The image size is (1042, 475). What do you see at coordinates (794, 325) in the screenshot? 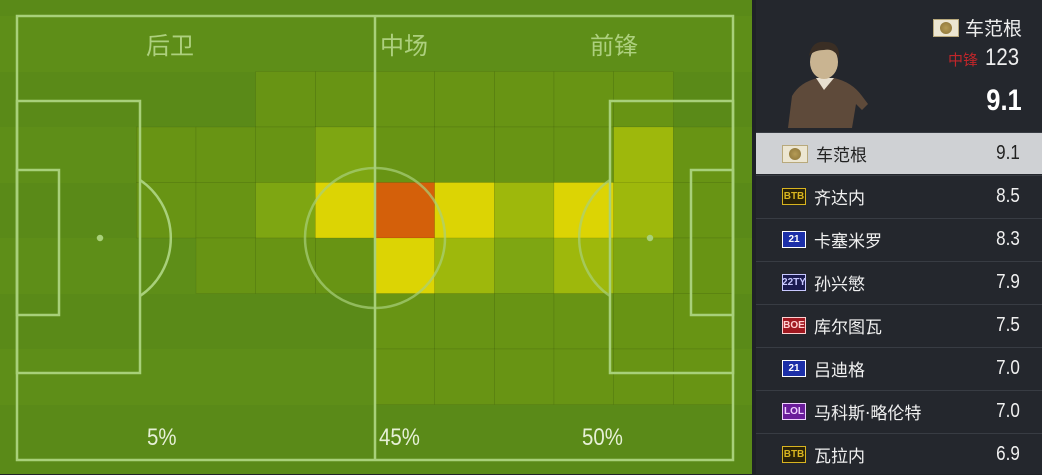
I see `season-badge-icon: BOE` at bounding box center [794, 325].